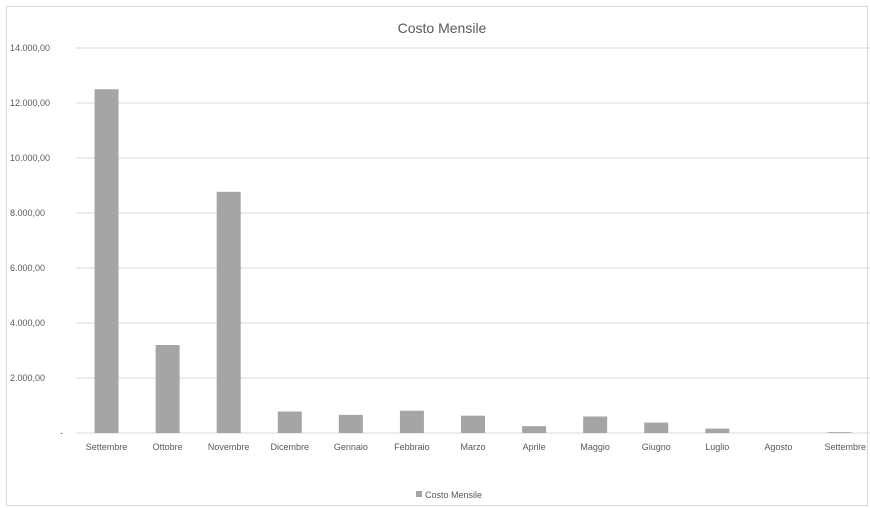 The width and height of the screenshot is (870, 508). I want to click on y-tick-label: -, so click(61, 433).